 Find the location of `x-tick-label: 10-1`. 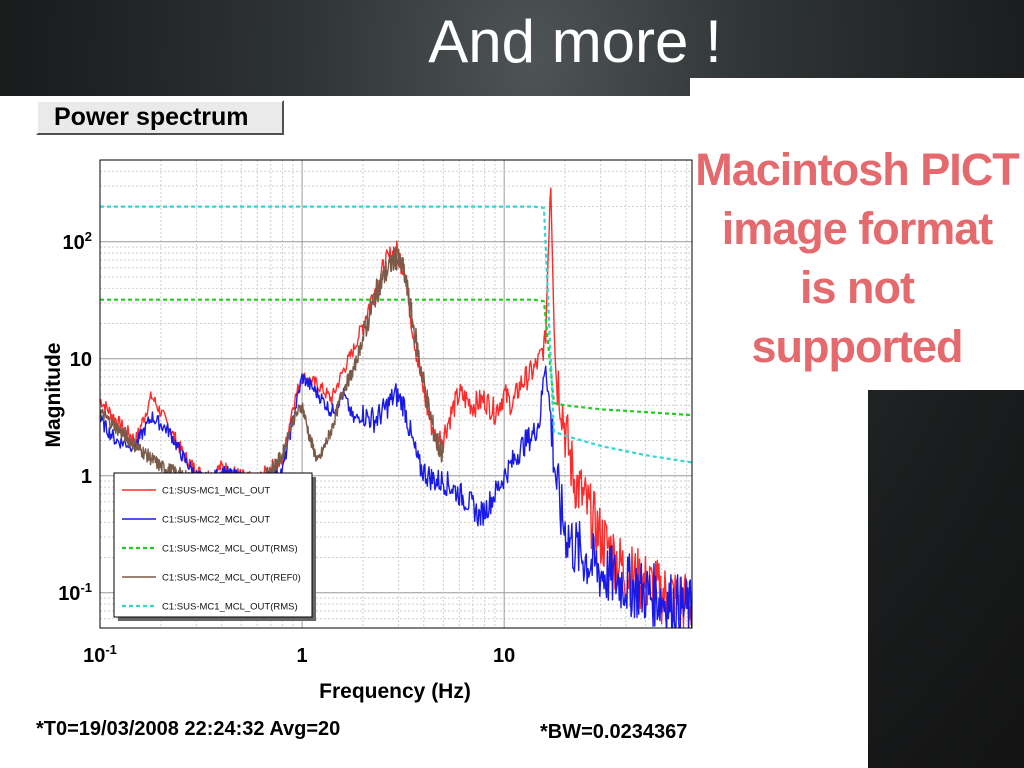

x-tick-label: 10-1 is located at coordinates (100, 654).